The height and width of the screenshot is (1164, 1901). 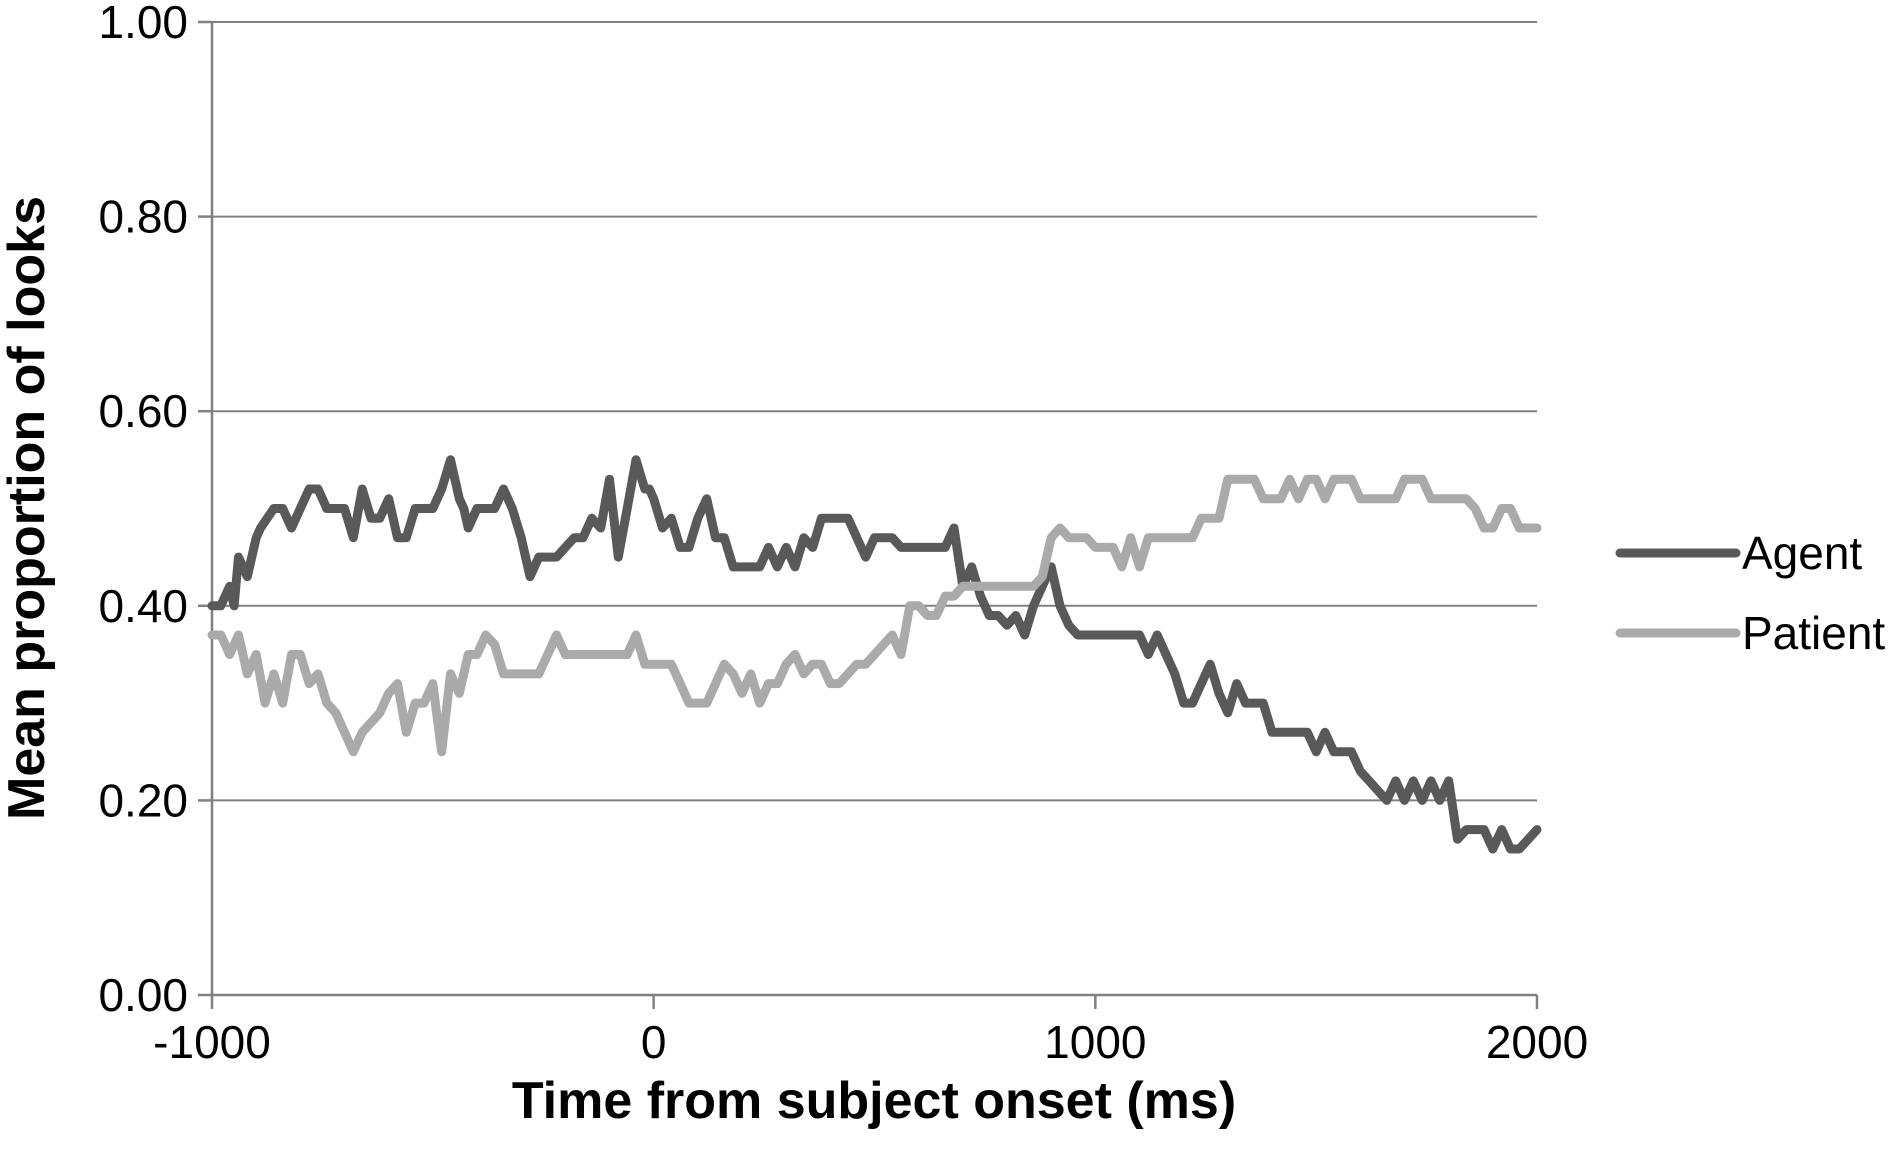 What do you see at coordinates (1750, 593) in the screenshot?
I see `legend: Agent Patient` at bounding box center [1750, 593].